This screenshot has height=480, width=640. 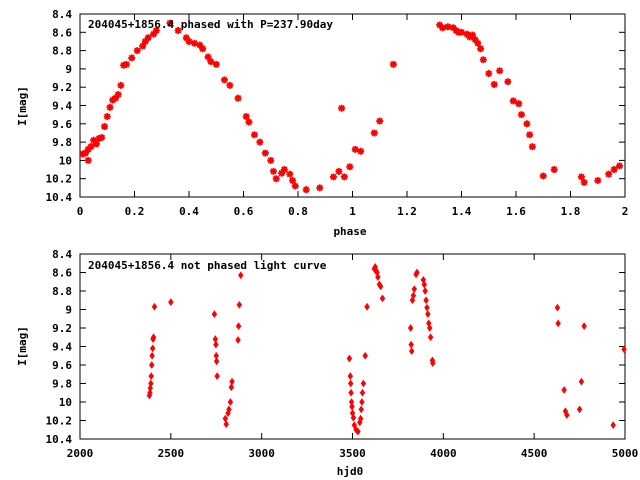 I want to click on x-tick-label: 2500, so click(x=171, y=453).